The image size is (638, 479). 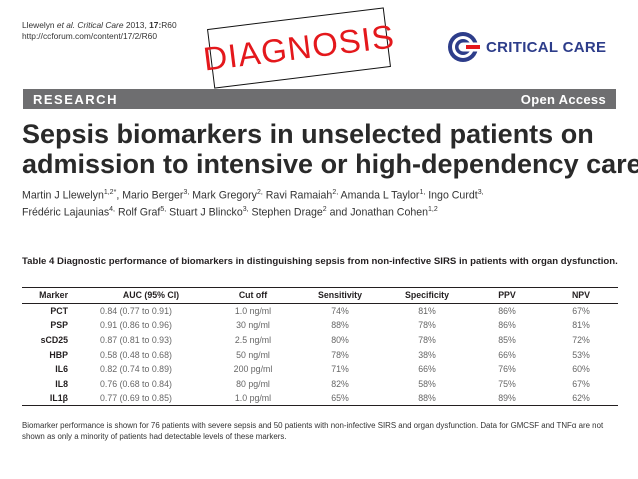 I want to click on cell-ppv: 85%, so click(x=507, y=339).